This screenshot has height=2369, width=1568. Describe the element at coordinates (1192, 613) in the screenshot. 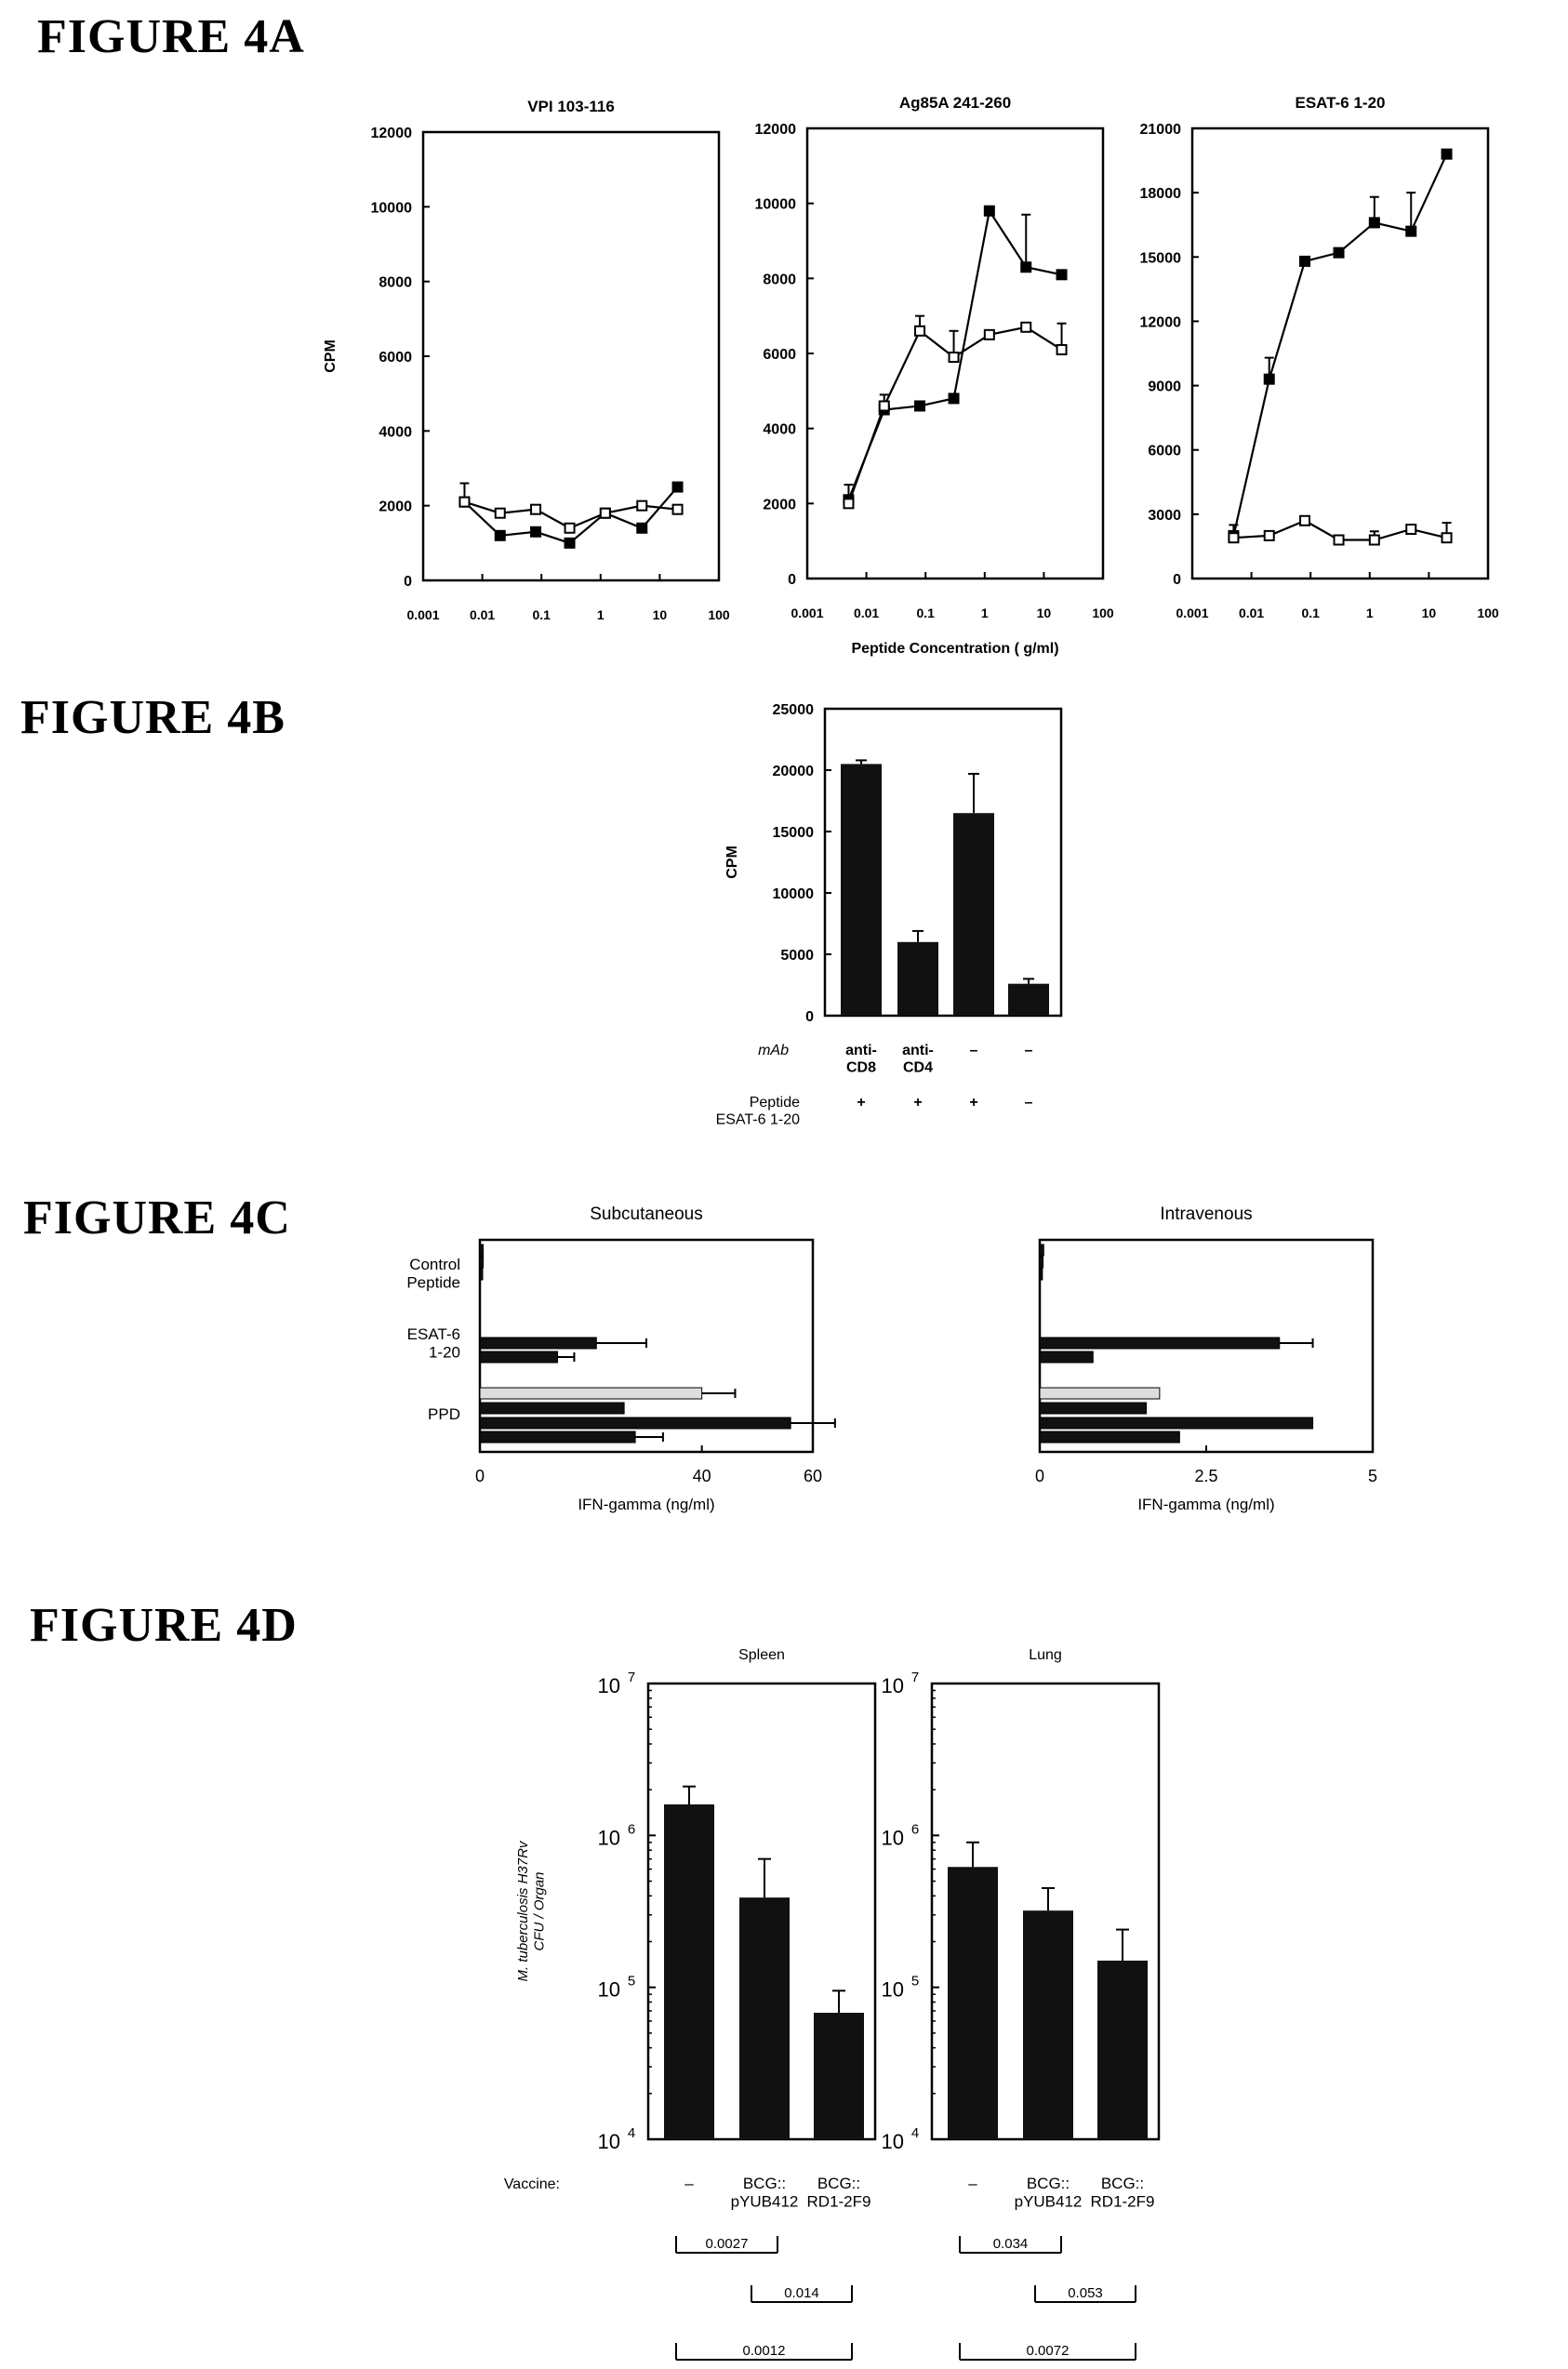

I see `chart-4a-3-xtick-label: 0.001` at that location.